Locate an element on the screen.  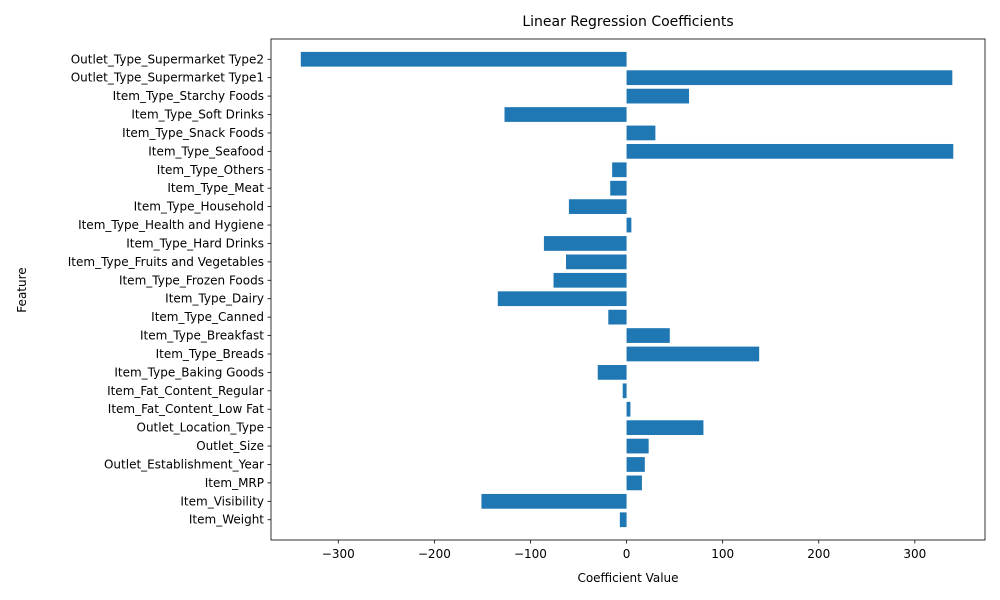
x-tick-label: 100 is located at coordinates (722, 554).